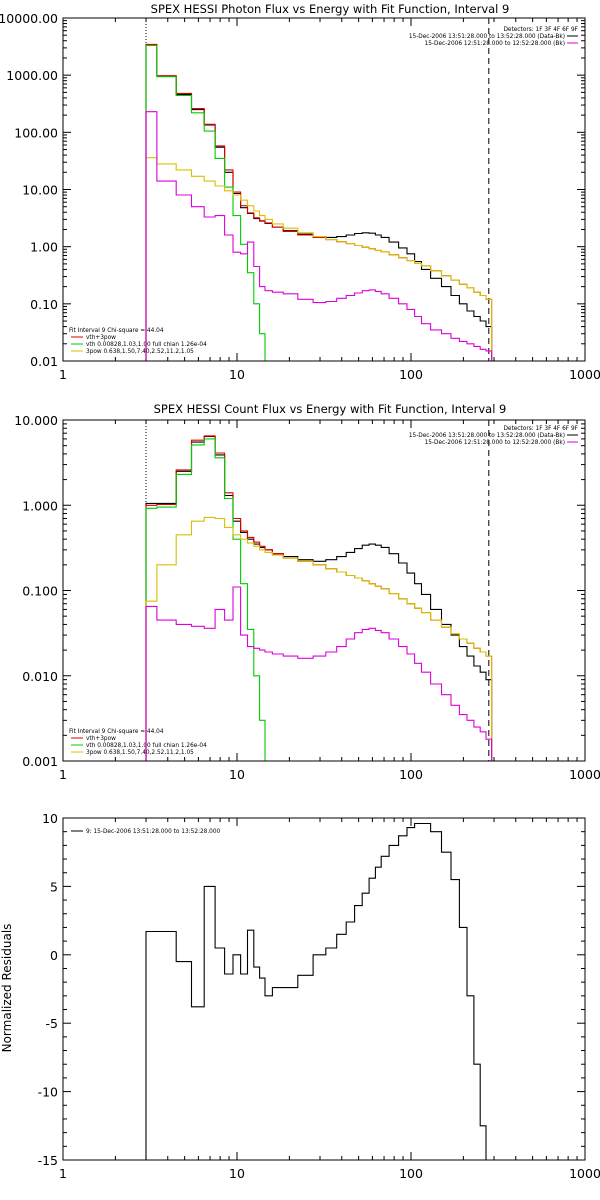  Describe the element at coordinates (48, 1160) in the screenshot. I see `y-tick-label: -15` at that location.